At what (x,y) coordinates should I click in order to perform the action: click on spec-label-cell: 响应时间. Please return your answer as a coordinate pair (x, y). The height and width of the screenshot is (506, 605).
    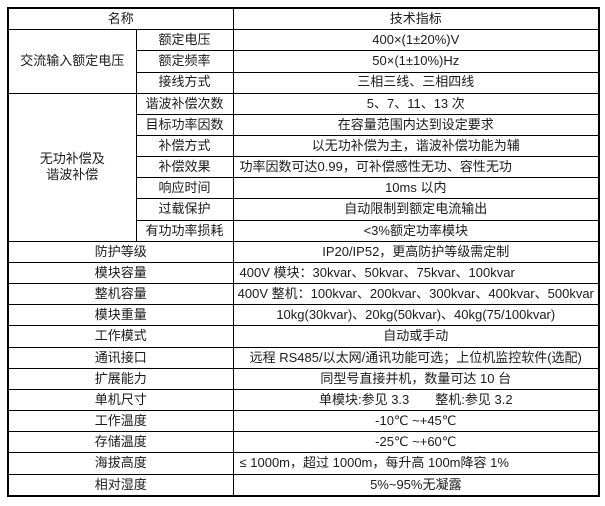
    Looking at the image, I should click on (184, 188).